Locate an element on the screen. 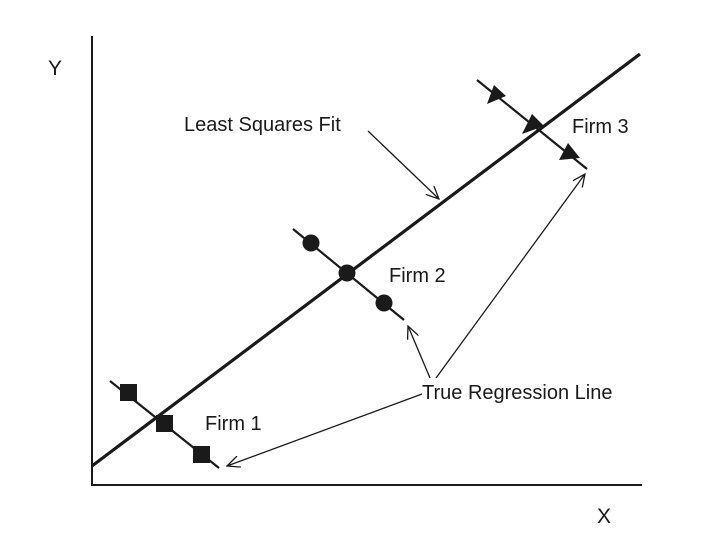  firm-3-group: Firm 3 is located at coordinates (552, 124).